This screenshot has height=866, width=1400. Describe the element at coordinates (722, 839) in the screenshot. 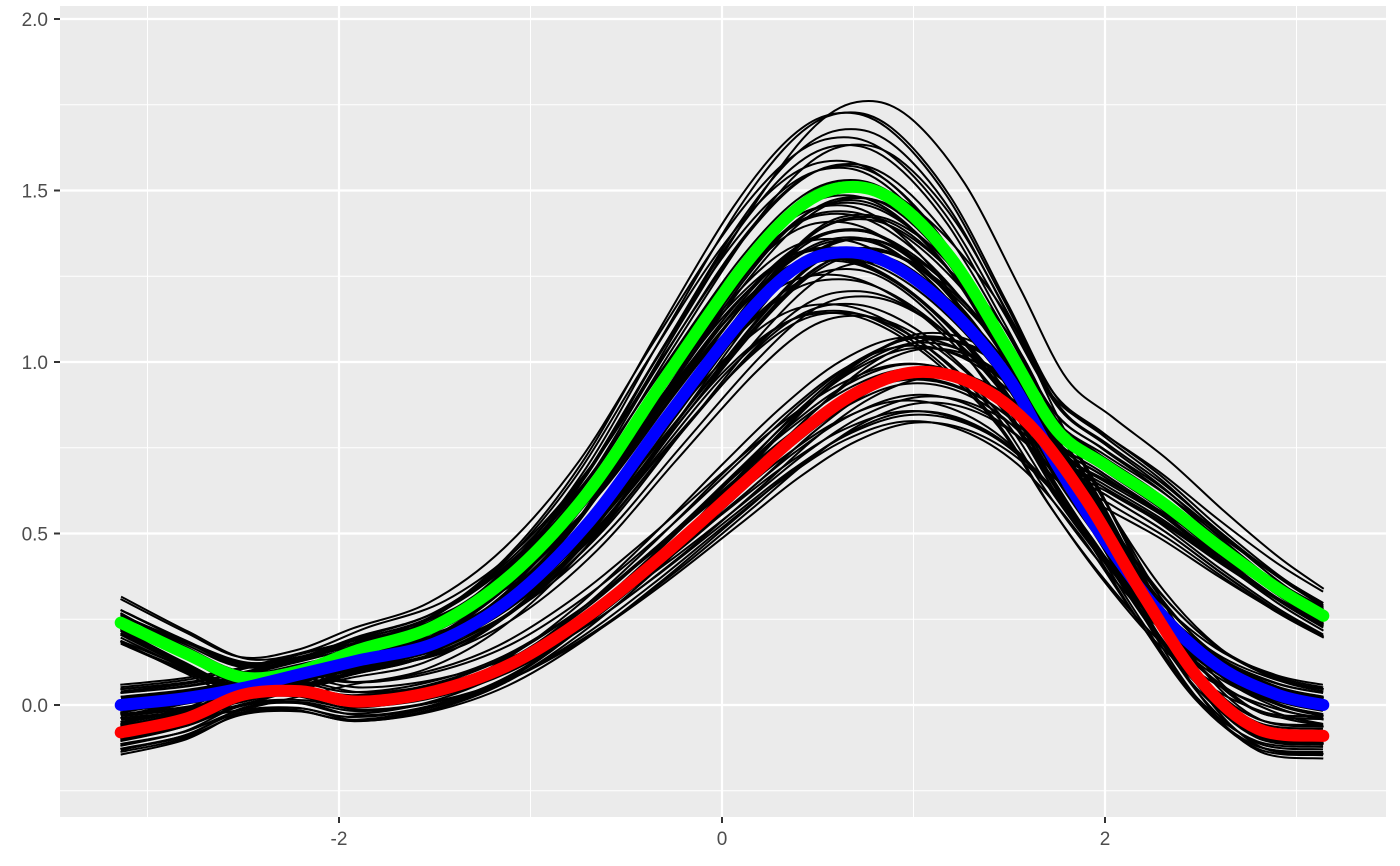

I see `x-tick-label: 0` at that location.